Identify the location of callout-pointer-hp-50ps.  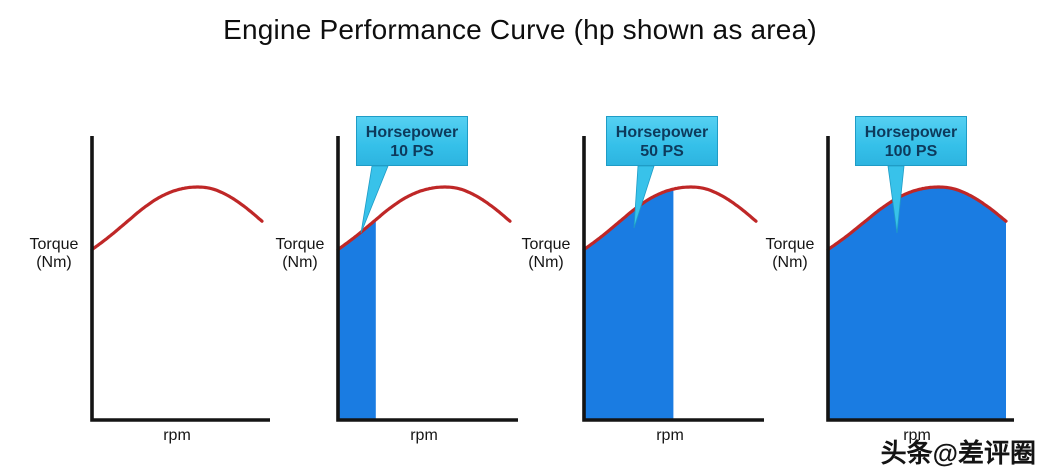
(644, 197).